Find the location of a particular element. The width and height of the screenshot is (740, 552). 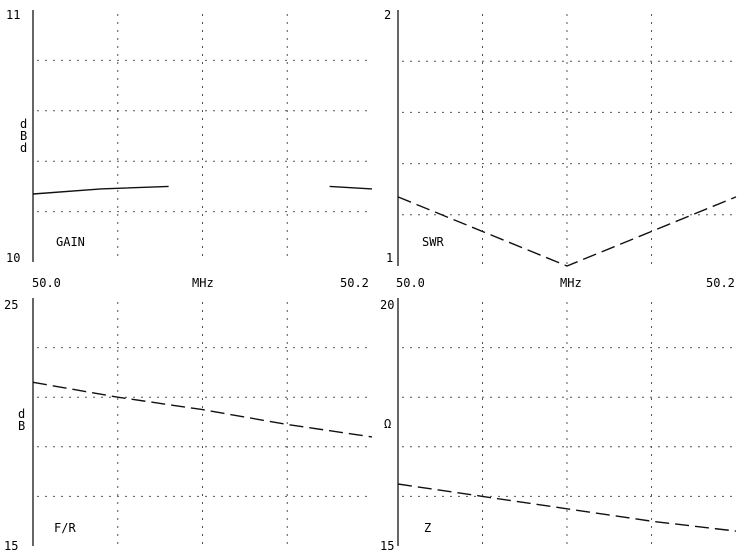

gain-y-tick-top: 11 is located at coordinates (13, 15).